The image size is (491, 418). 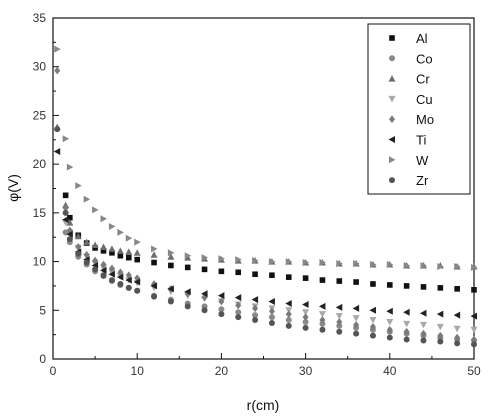 What do you see at coordinates (53, 371) in the screenshot?
I see `x-tick-label: 0` at bounding box center [53, 371].